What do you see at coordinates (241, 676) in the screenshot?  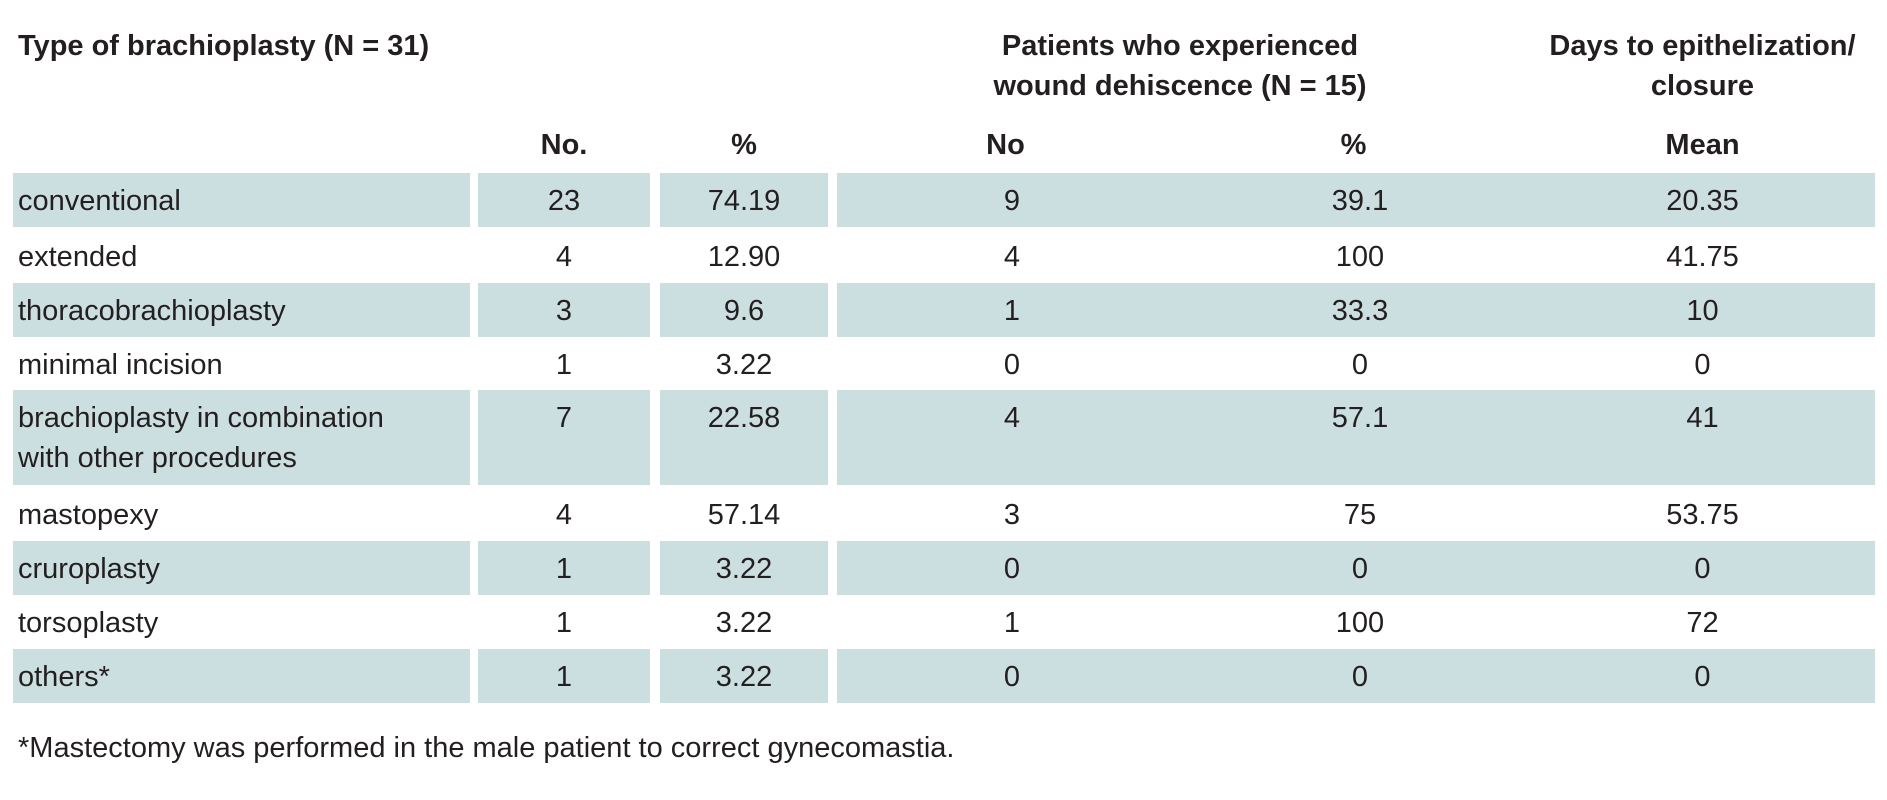 I see `cell-type: others*` at bounding box center [241, 676].